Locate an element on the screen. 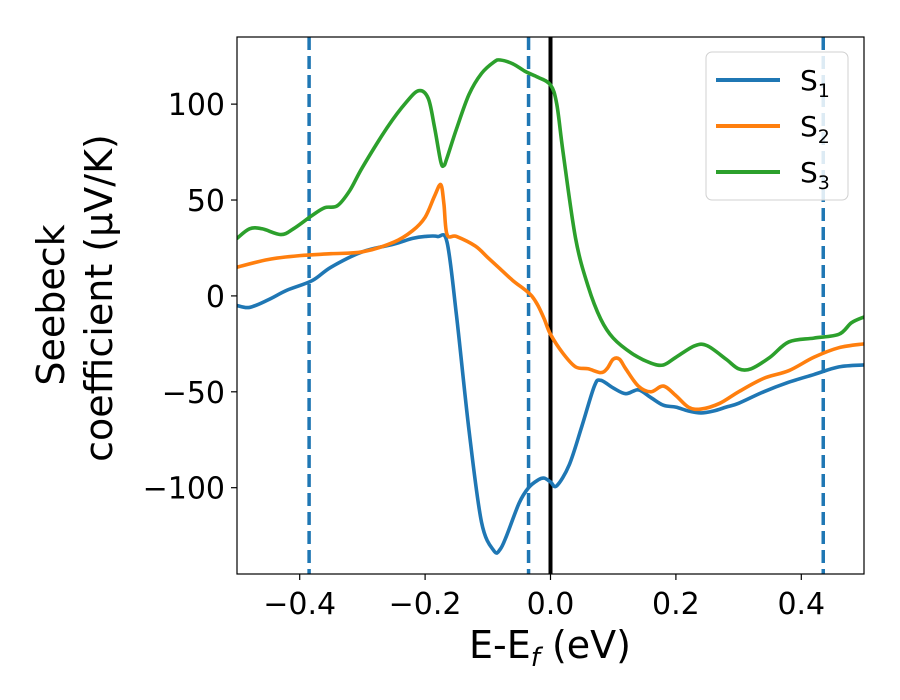 The height and width of the screenshot is (700, 900). y-tick-label-0: 100 is located at coordinates (196, 105).